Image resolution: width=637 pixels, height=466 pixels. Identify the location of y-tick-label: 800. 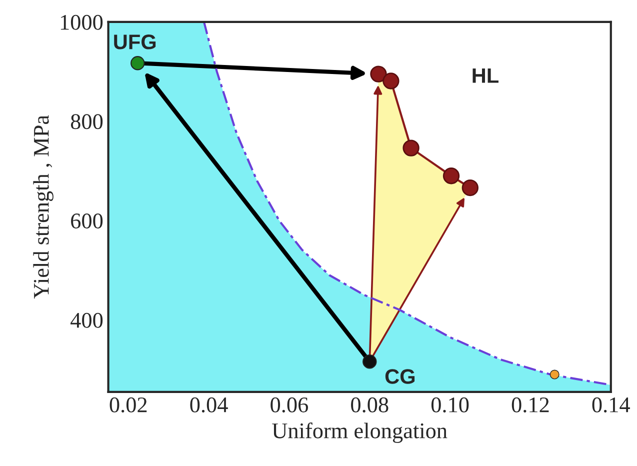
(86, 122).